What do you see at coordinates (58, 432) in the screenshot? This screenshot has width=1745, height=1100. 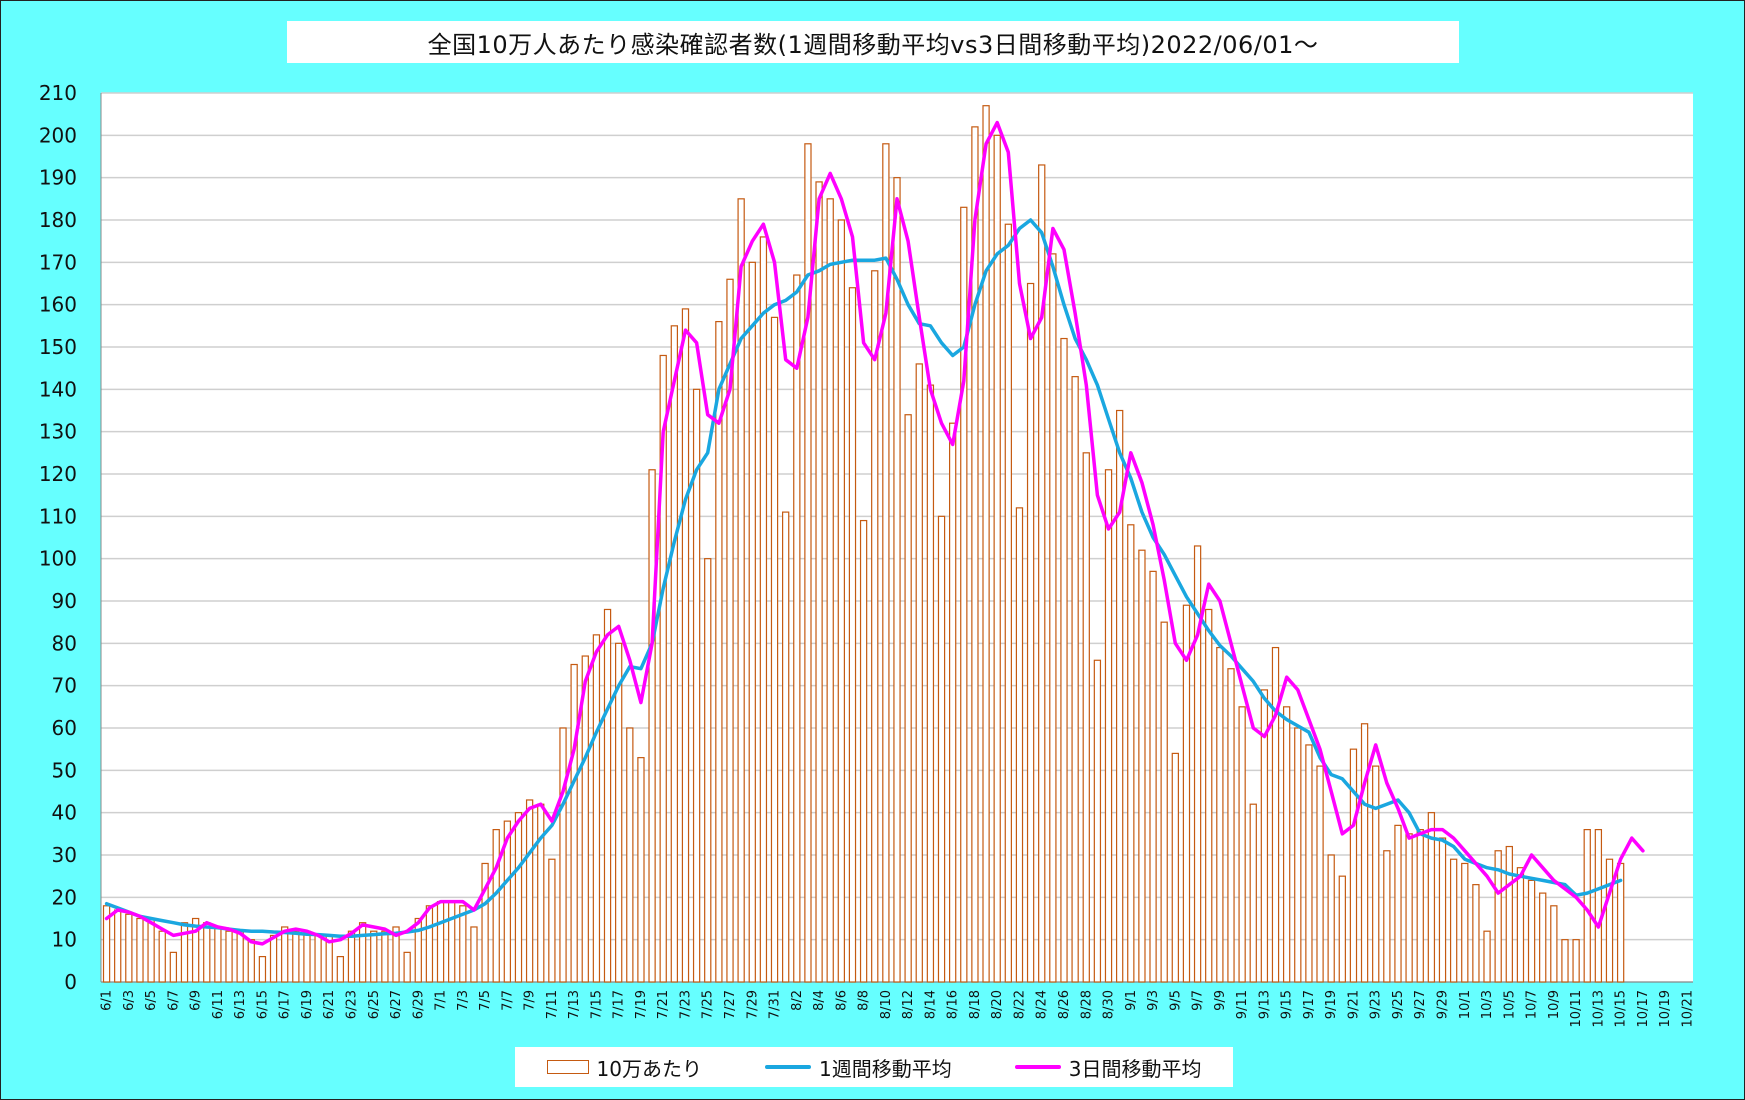 I see `y-tick-label: 130` at bounding box center [58, 432].